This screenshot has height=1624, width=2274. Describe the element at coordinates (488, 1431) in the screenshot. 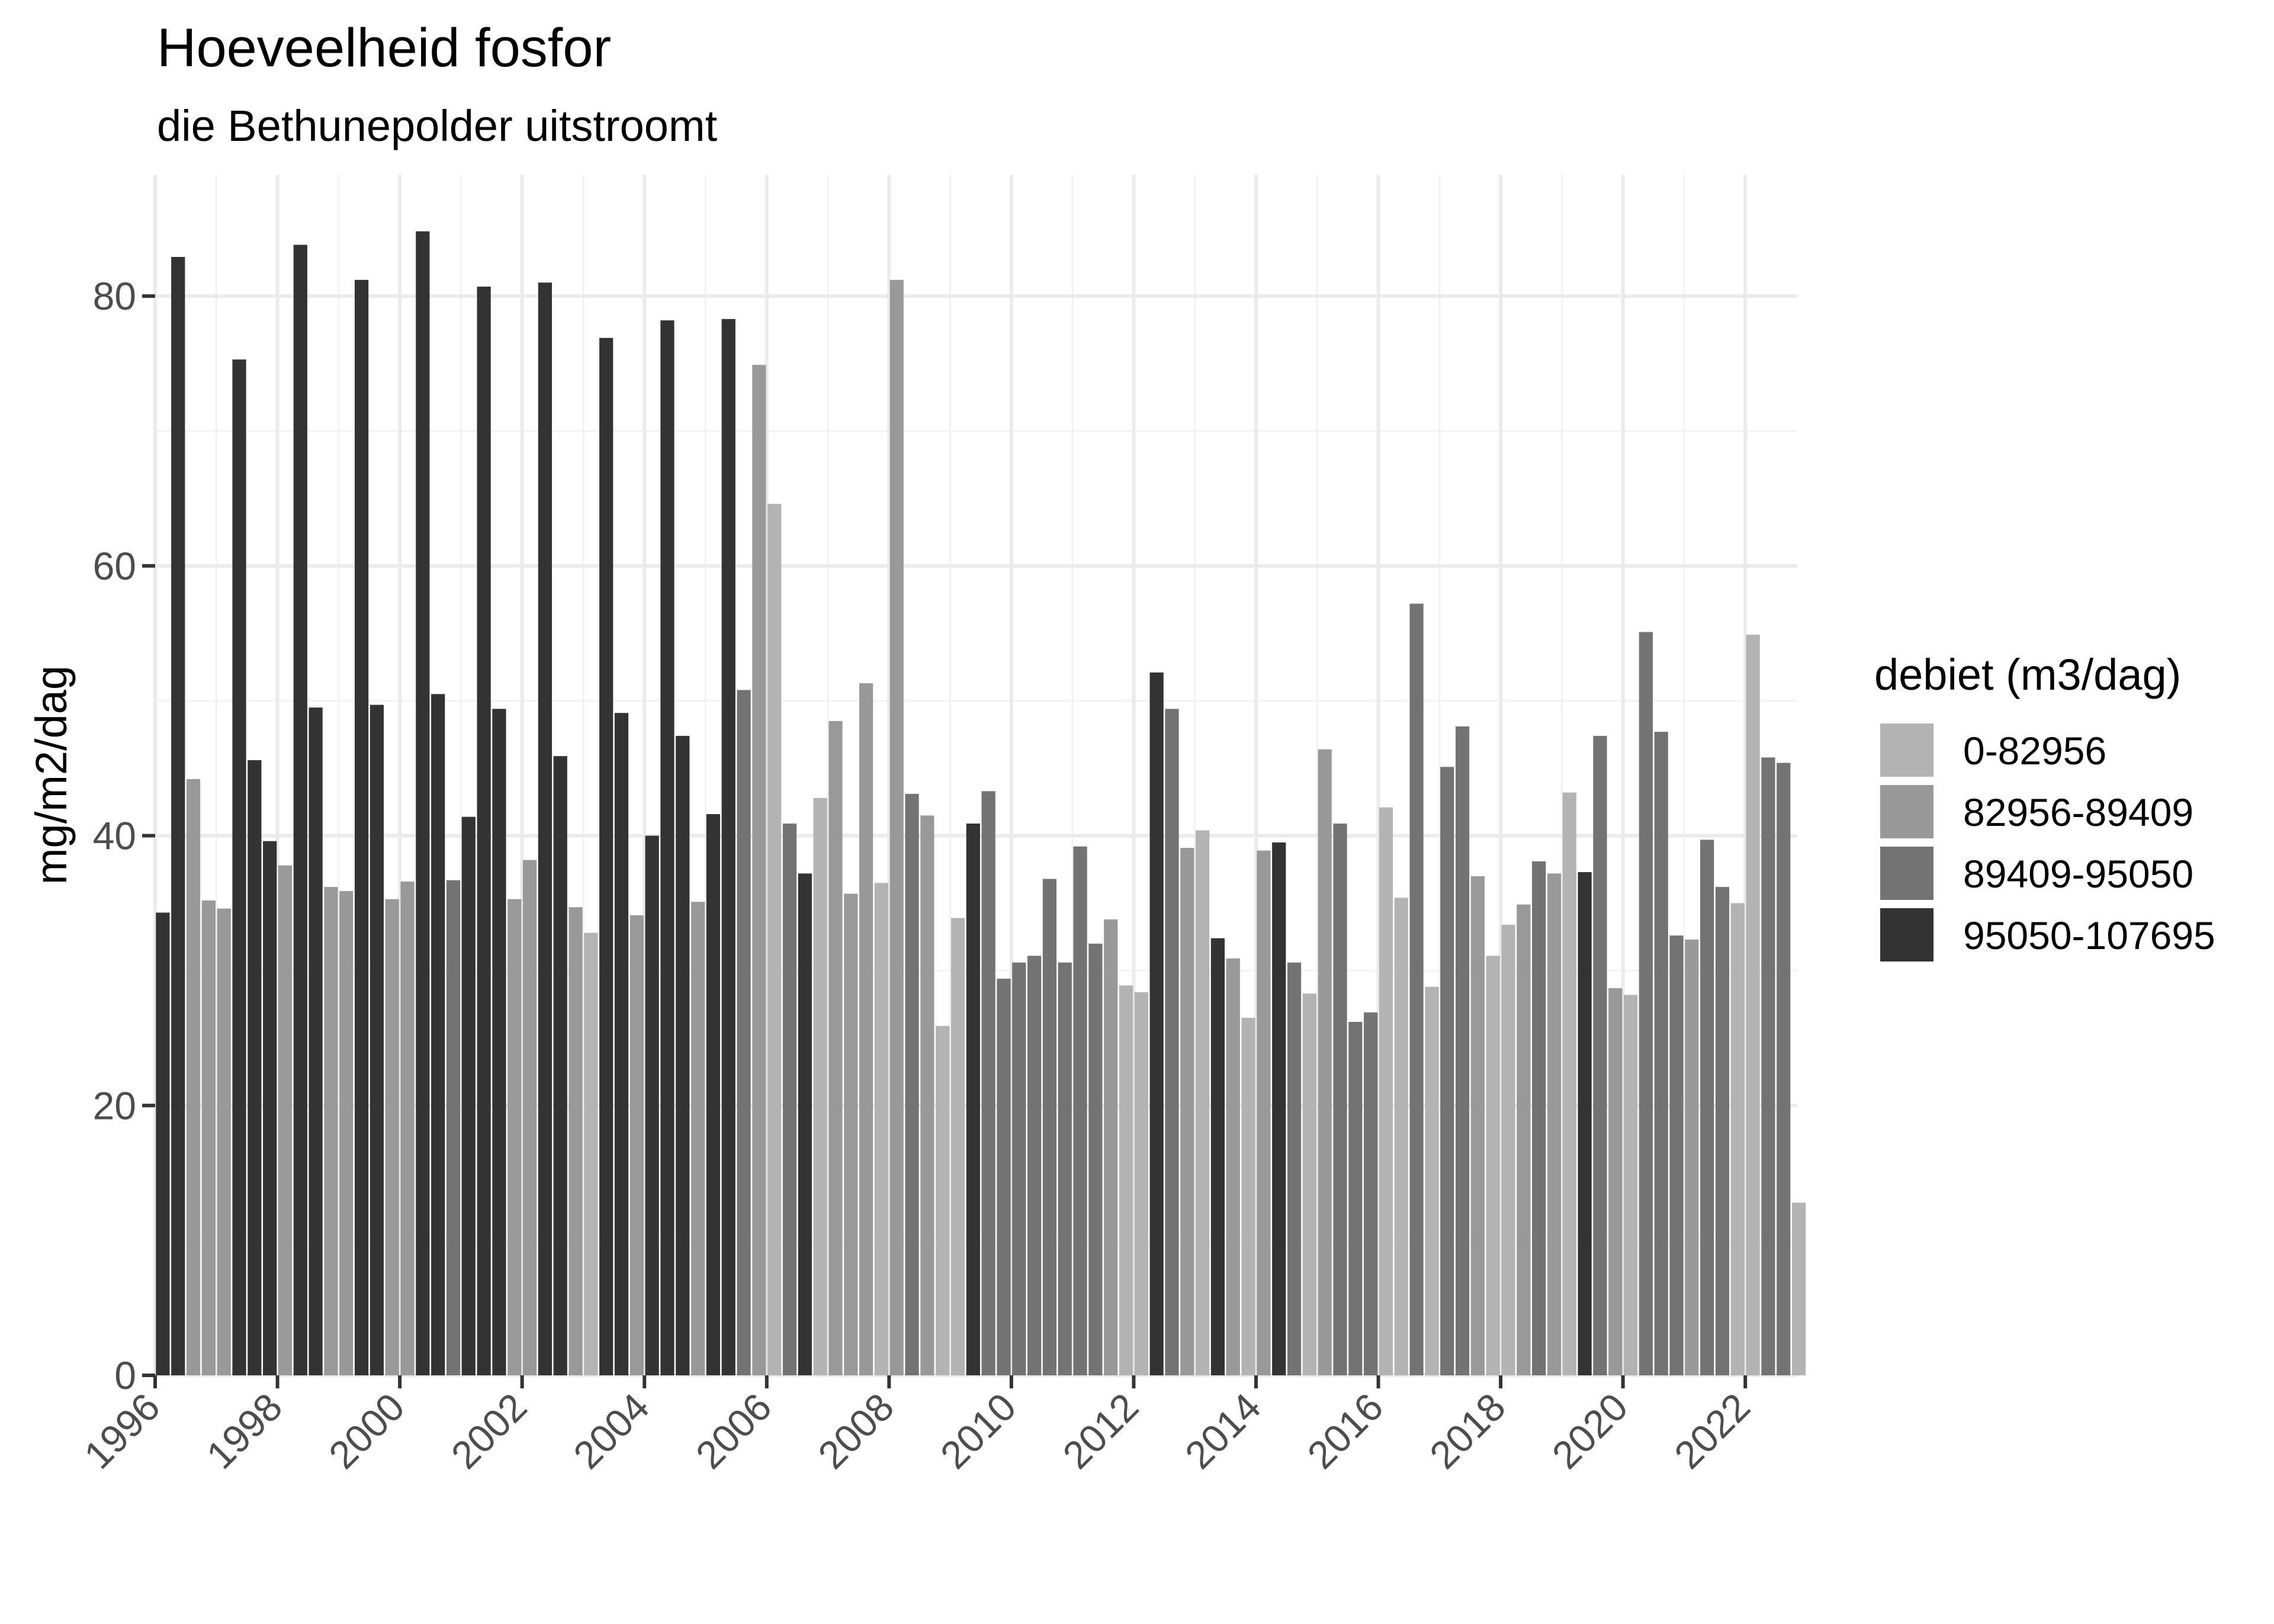

I see `x-tick-label: 2002` at that location.